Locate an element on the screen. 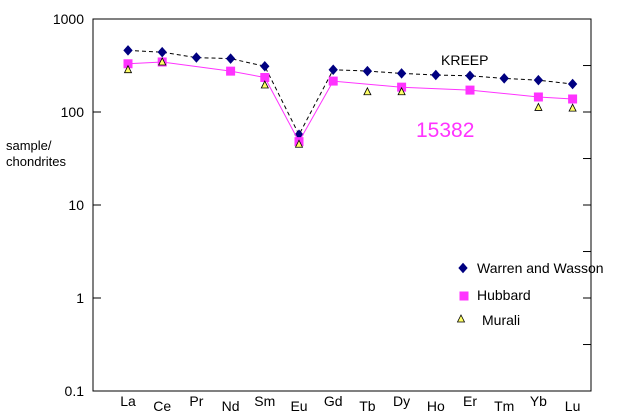 Image resolution: width=633 pixels, height=418 pixels. y-tick-label: 1000 is located at coordinates (68, 19).